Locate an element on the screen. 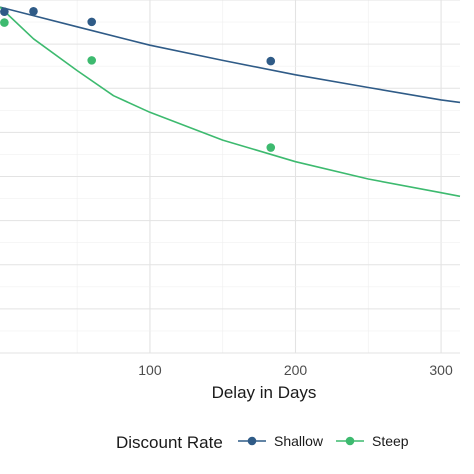 This screenshot has width=474, height=474. legend-entry-steep: Steep is located at coordinates (372, 441).